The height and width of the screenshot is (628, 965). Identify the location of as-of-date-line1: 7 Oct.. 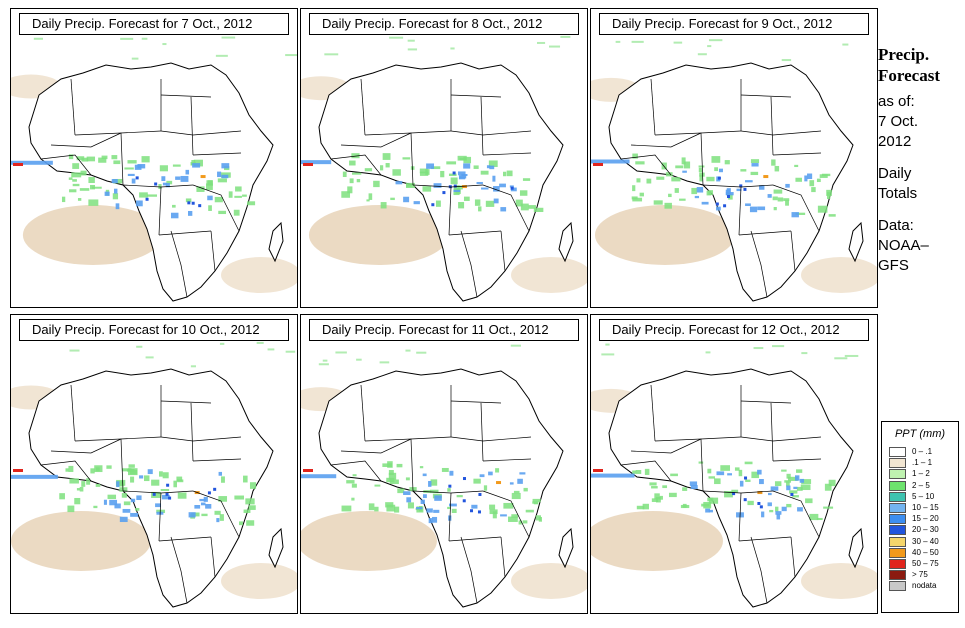
(898, 121).